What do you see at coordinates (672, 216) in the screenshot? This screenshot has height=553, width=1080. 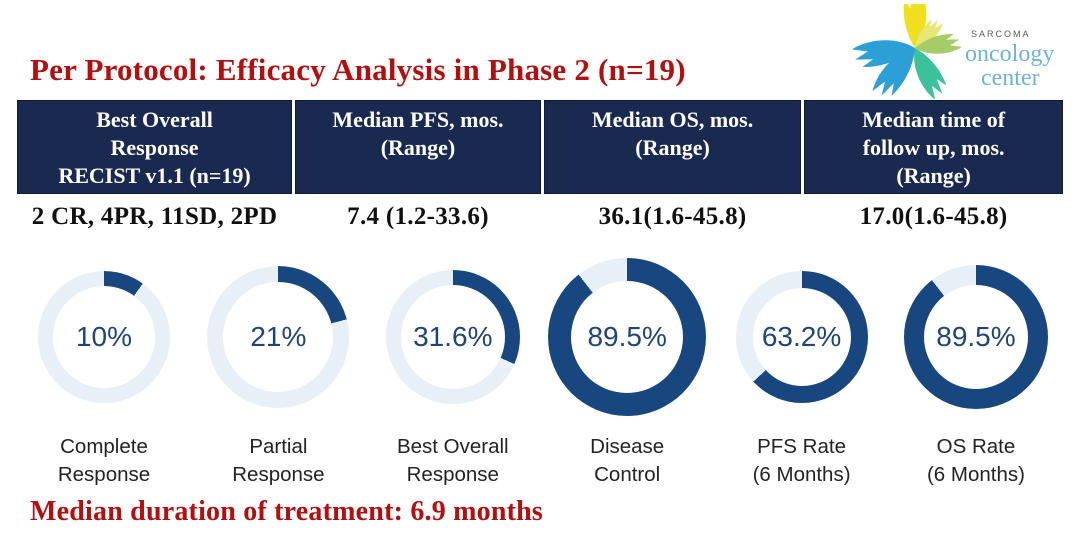 I see `value-median-os: 36.1(1.6-45.8)` at bounding box center [672, 216].